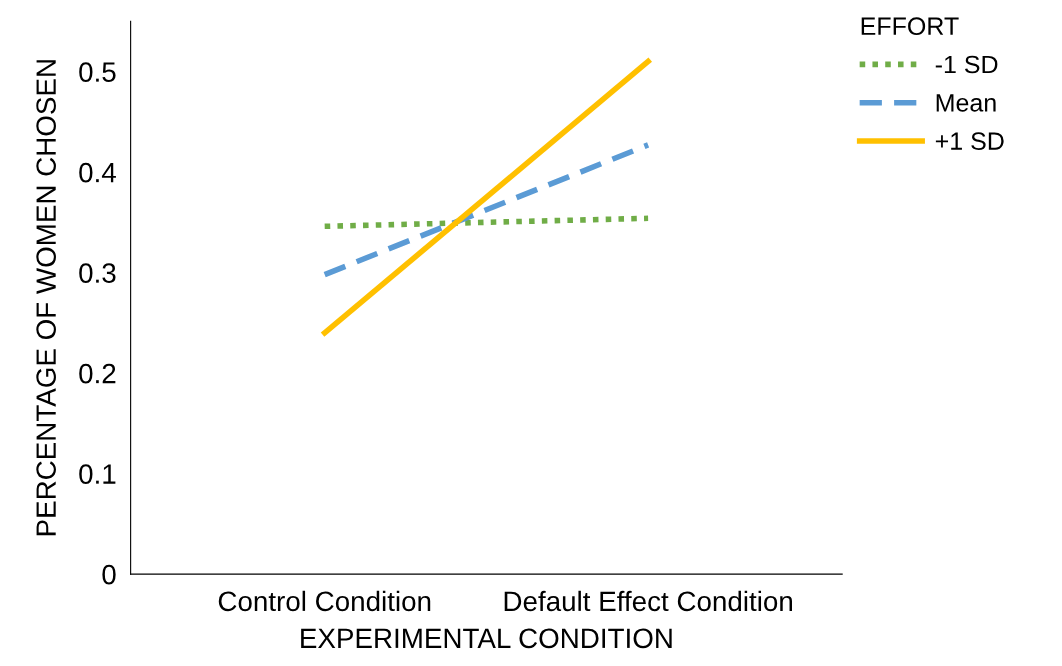 Image resolution: width=1062 pixels, height=666 pixels. What do you see at coordinates (910, 26) in the screenshot?
I see `legend-title: EFFORT` at bounding box center [910, 26].